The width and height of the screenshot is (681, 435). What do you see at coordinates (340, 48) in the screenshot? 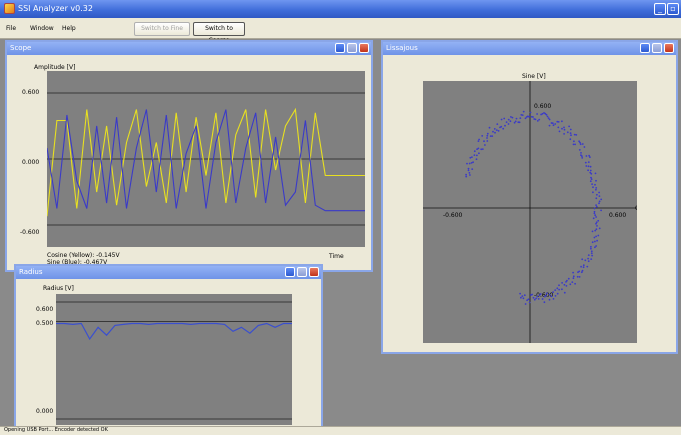
I see `scope-minimize-icon` at bounding box center [340, 48].